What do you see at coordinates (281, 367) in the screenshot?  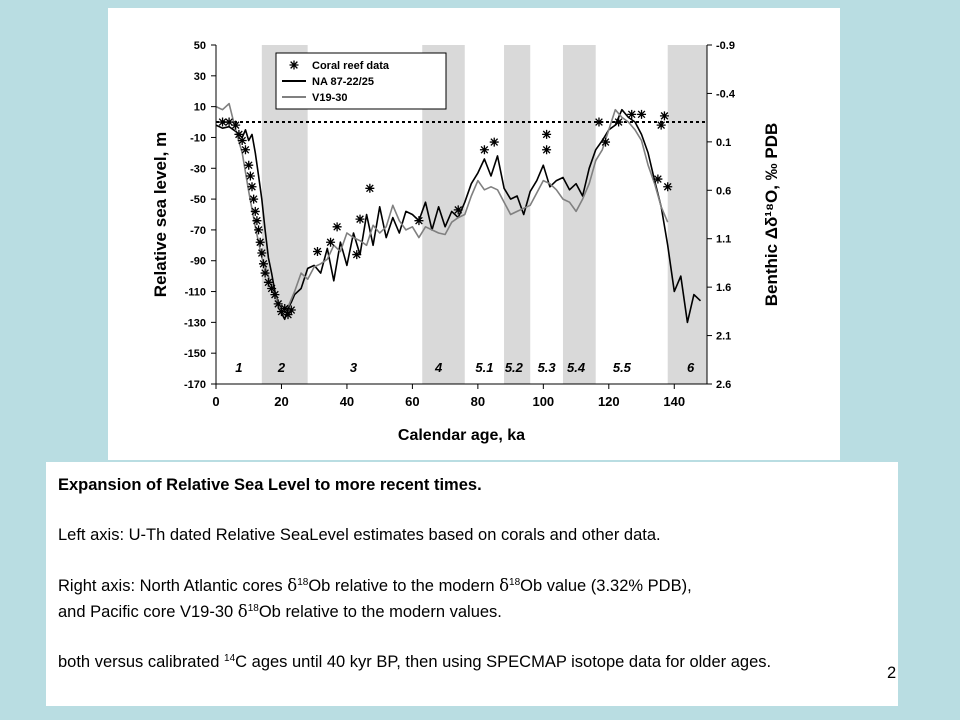 I see `stage-label: 2` at bounding box center [281, 367].